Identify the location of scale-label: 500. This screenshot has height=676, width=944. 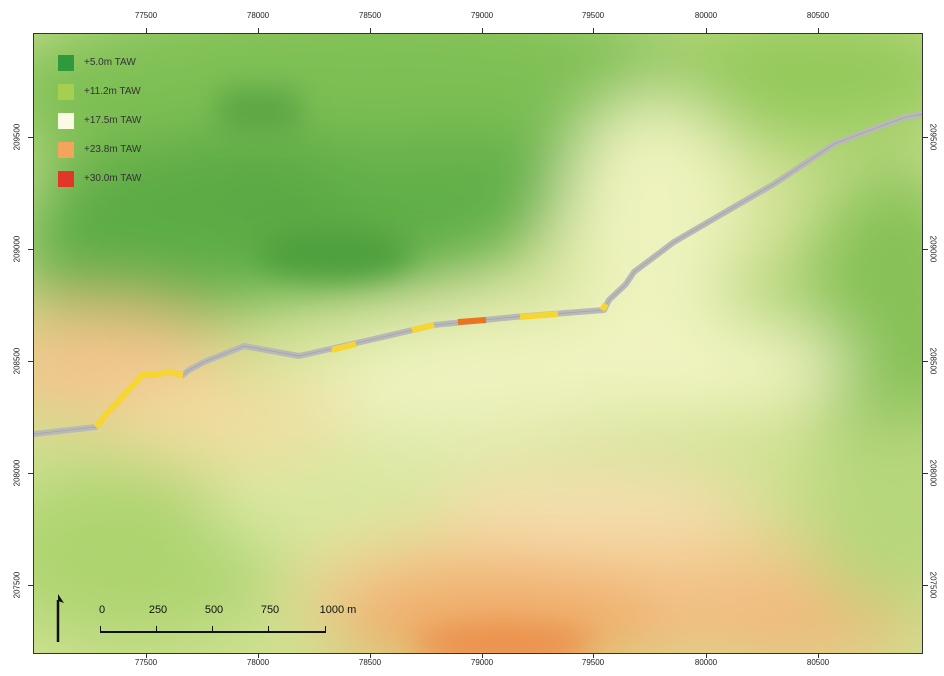
(214, 610).